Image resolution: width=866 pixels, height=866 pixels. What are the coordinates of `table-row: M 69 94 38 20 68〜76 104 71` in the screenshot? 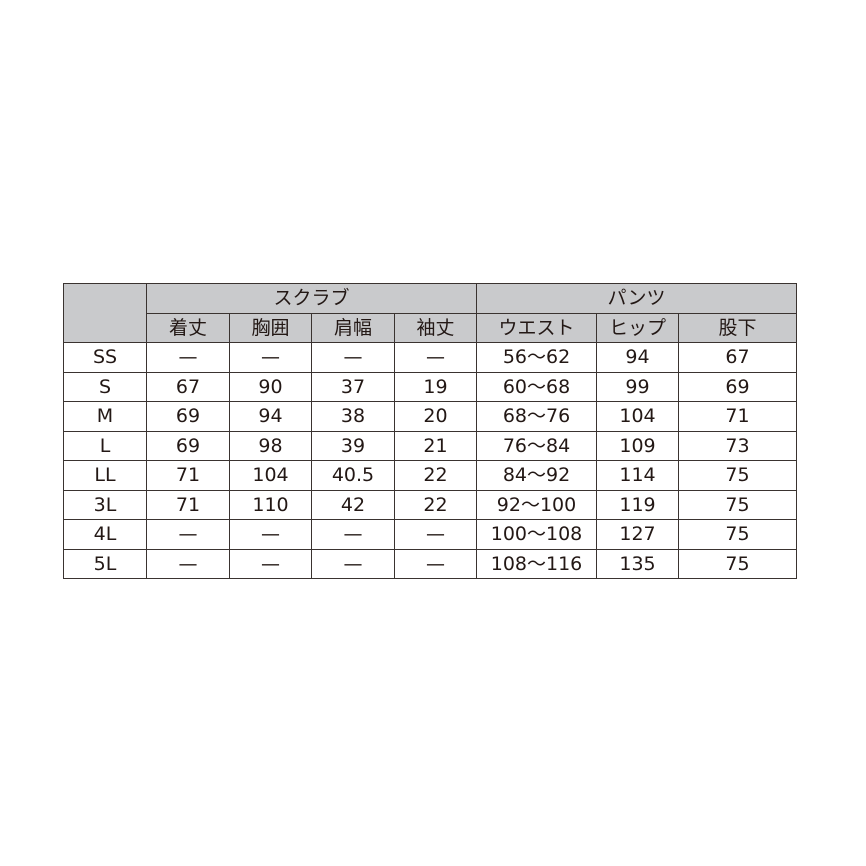 It's located at (430, 416).